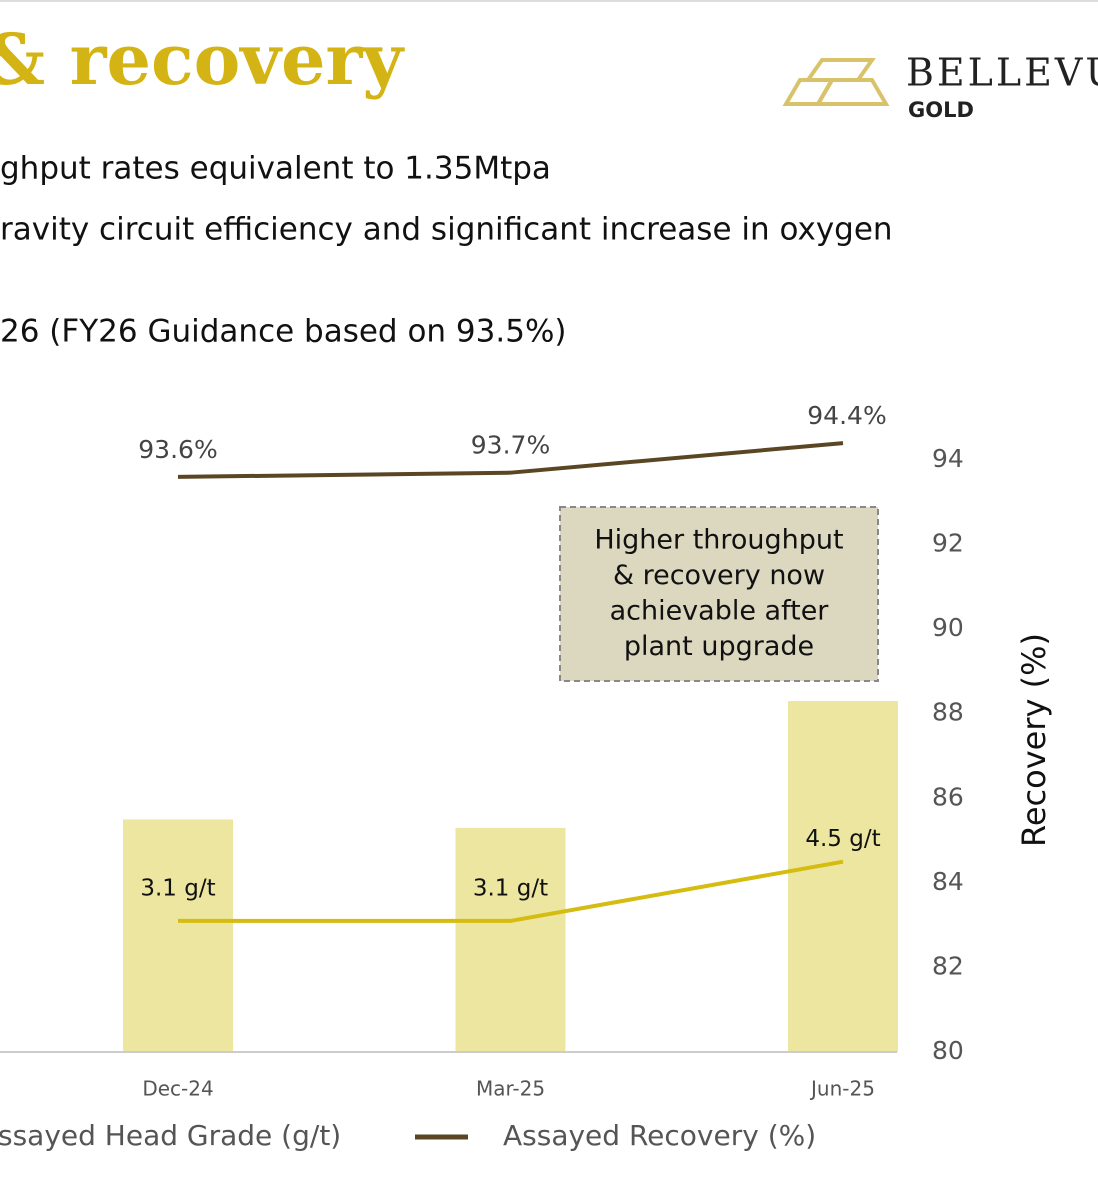  I want to click on annotation-text: plant upgrade, so click(719, 646).